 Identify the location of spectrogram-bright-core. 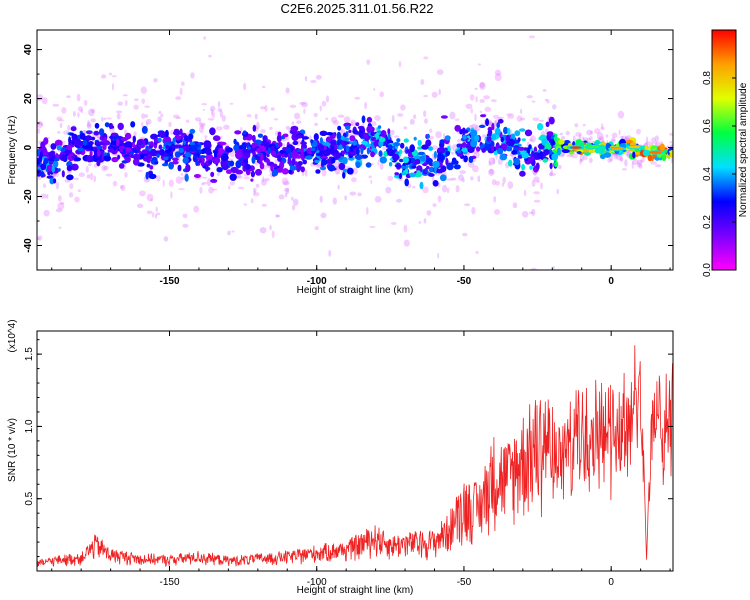
(655, 152).